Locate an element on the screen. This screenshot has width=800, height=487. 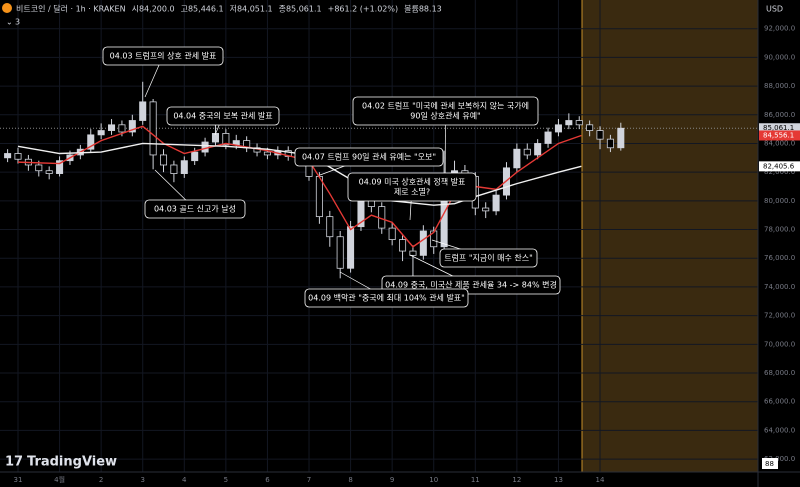
x-tick-label: 8 is located at coordinates (350, 480).